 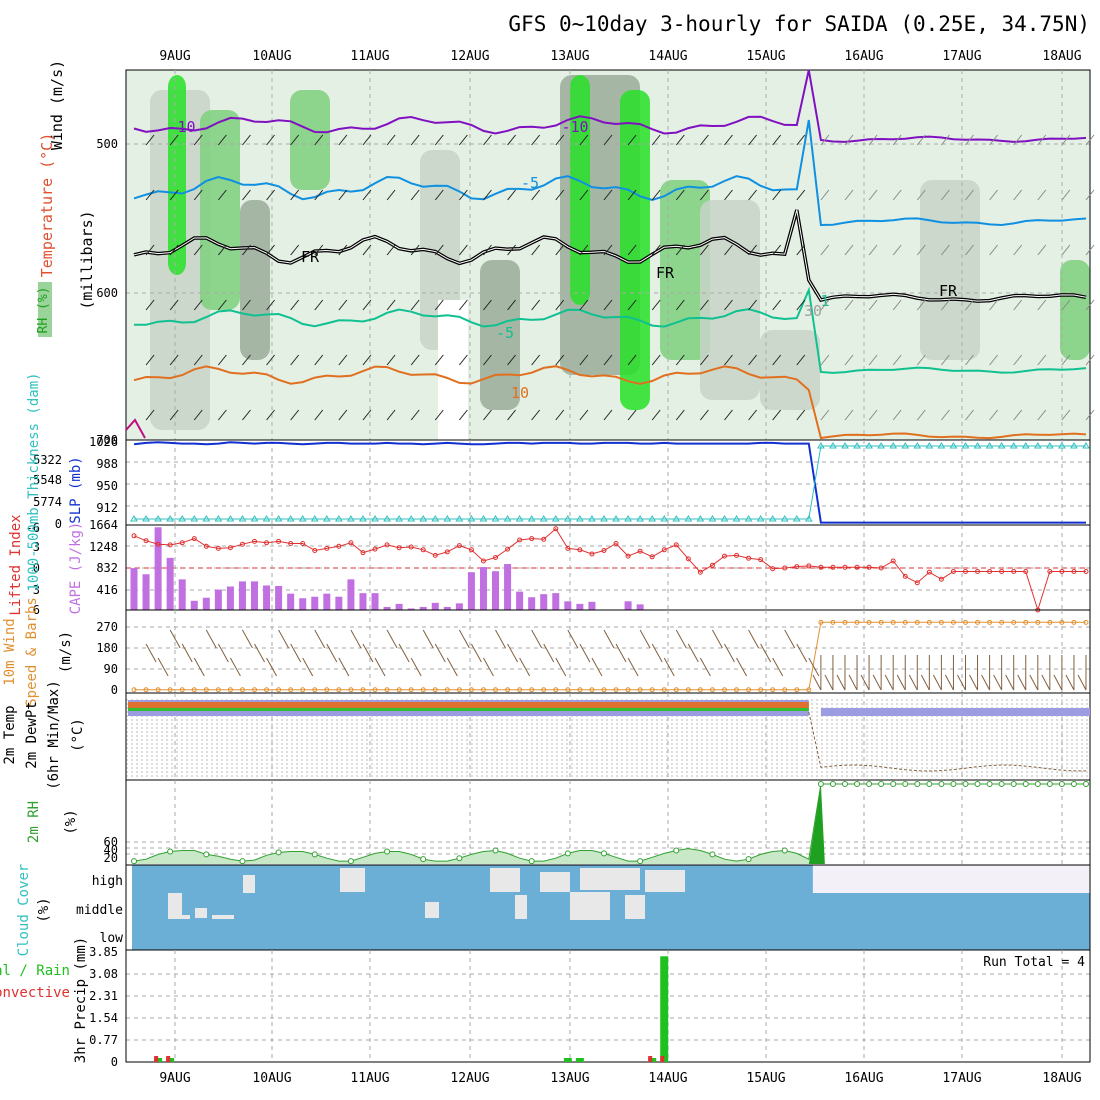 What do you see at coordinates (610, 106) in the screenshot?
I see `contour-minus10` at bounding box center [610, 106].